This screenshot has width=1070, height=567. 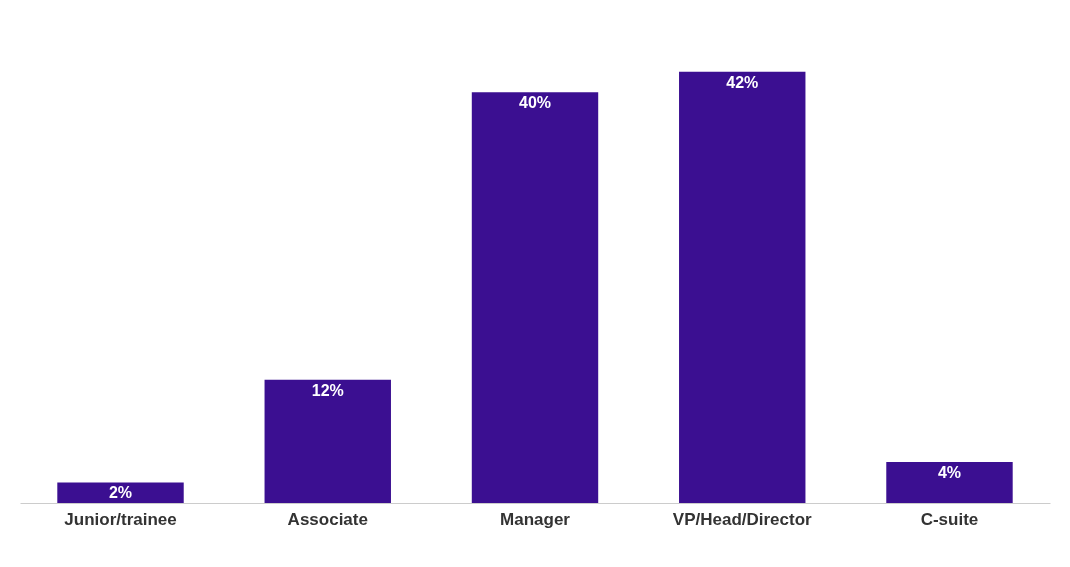 What do you see at coordinates (327, 390) in the screenshot?
I see `data-label: 12%` at bounding box center [327, 390].